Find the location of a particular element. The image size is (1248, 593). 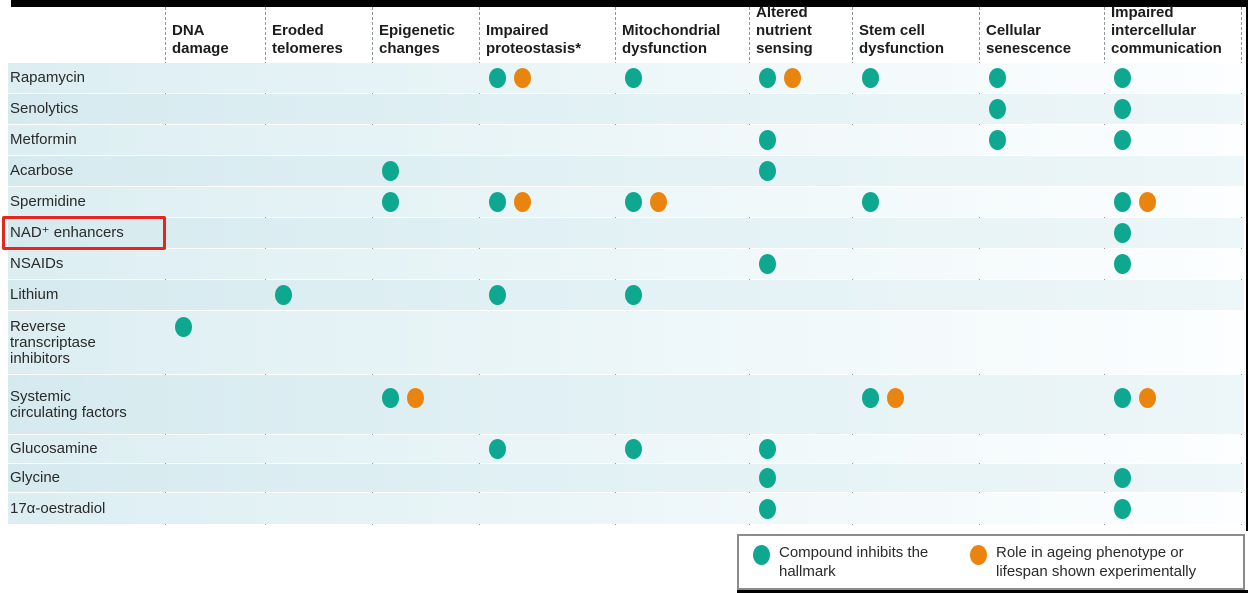

column-header: Impaired intercellular communication is located at coordinates (1166, 30).